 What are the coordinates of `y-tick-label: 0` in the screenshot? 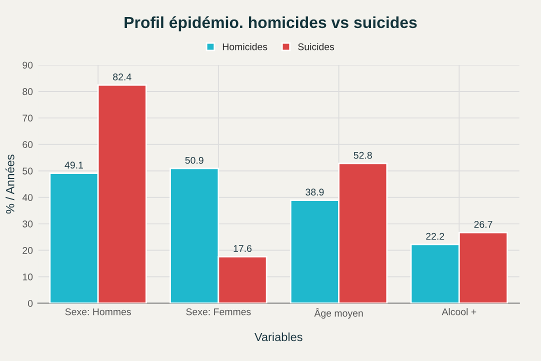 It's located at (30, 303).